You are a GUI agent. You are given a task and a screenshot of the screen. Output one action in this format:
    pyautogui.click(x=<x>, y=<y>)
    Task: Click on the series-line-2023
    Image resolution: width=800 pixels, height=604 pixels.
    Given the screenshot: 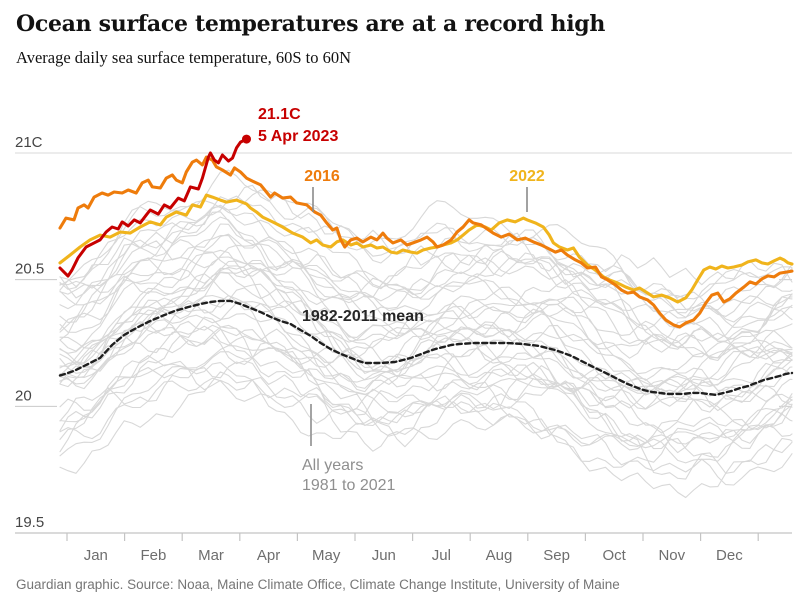 What is the action you would take?
    pyautogui.click(x=153, y=207)
    